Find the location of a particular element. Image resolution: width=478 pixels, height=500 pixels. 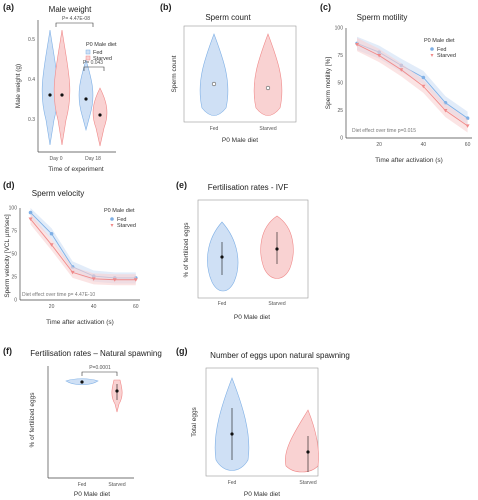

panel-d-series-line-starved is located at coordinates (83, 249).